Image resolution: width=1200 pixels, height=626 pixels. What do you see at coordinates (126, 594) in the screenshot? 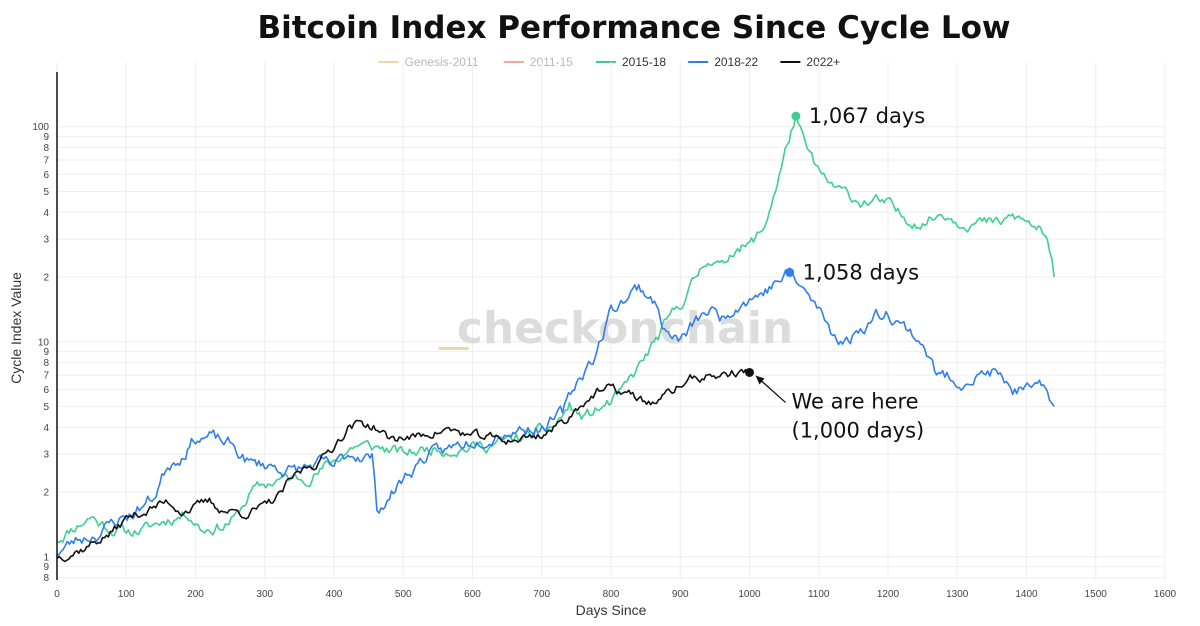
I see `x-tick-label: 100` at bounding box center [126, 594].